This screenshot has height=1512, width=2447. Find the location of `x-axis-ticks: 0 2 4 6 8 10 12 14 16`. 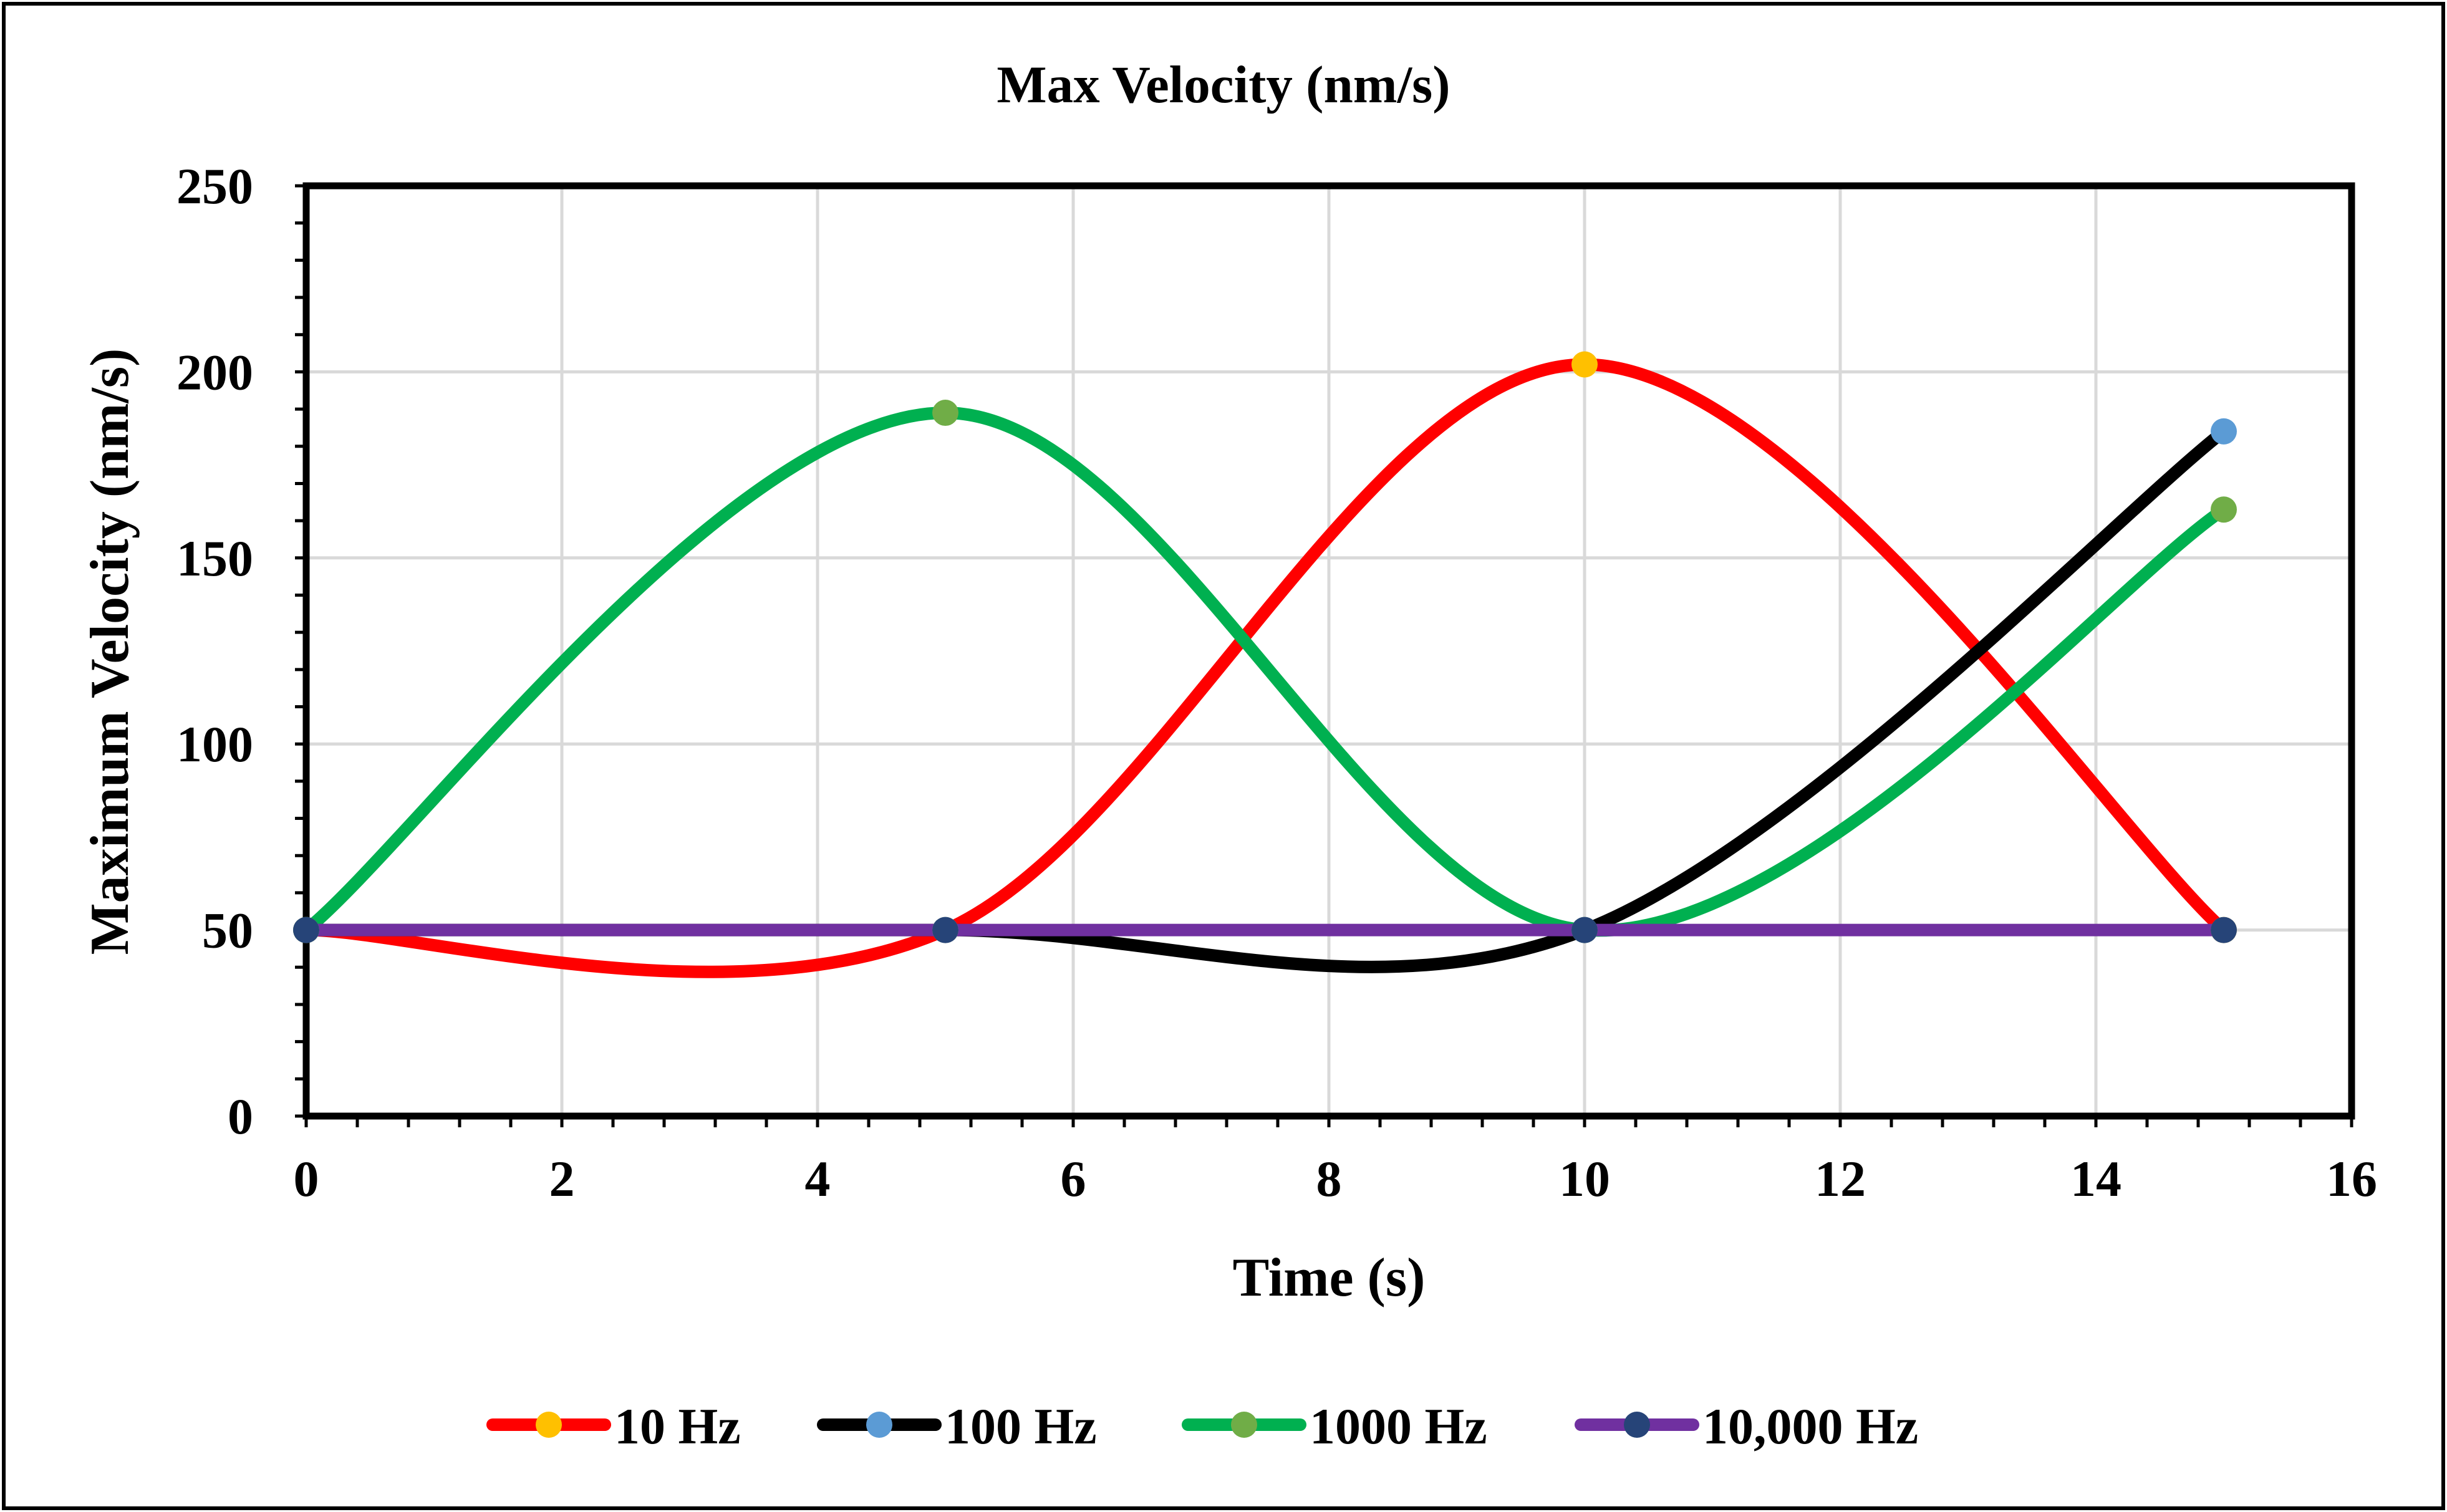

x-axis-ticks: 0 2 4 6 8 10 12 14 16 is located at coordinates (1336, 1178).